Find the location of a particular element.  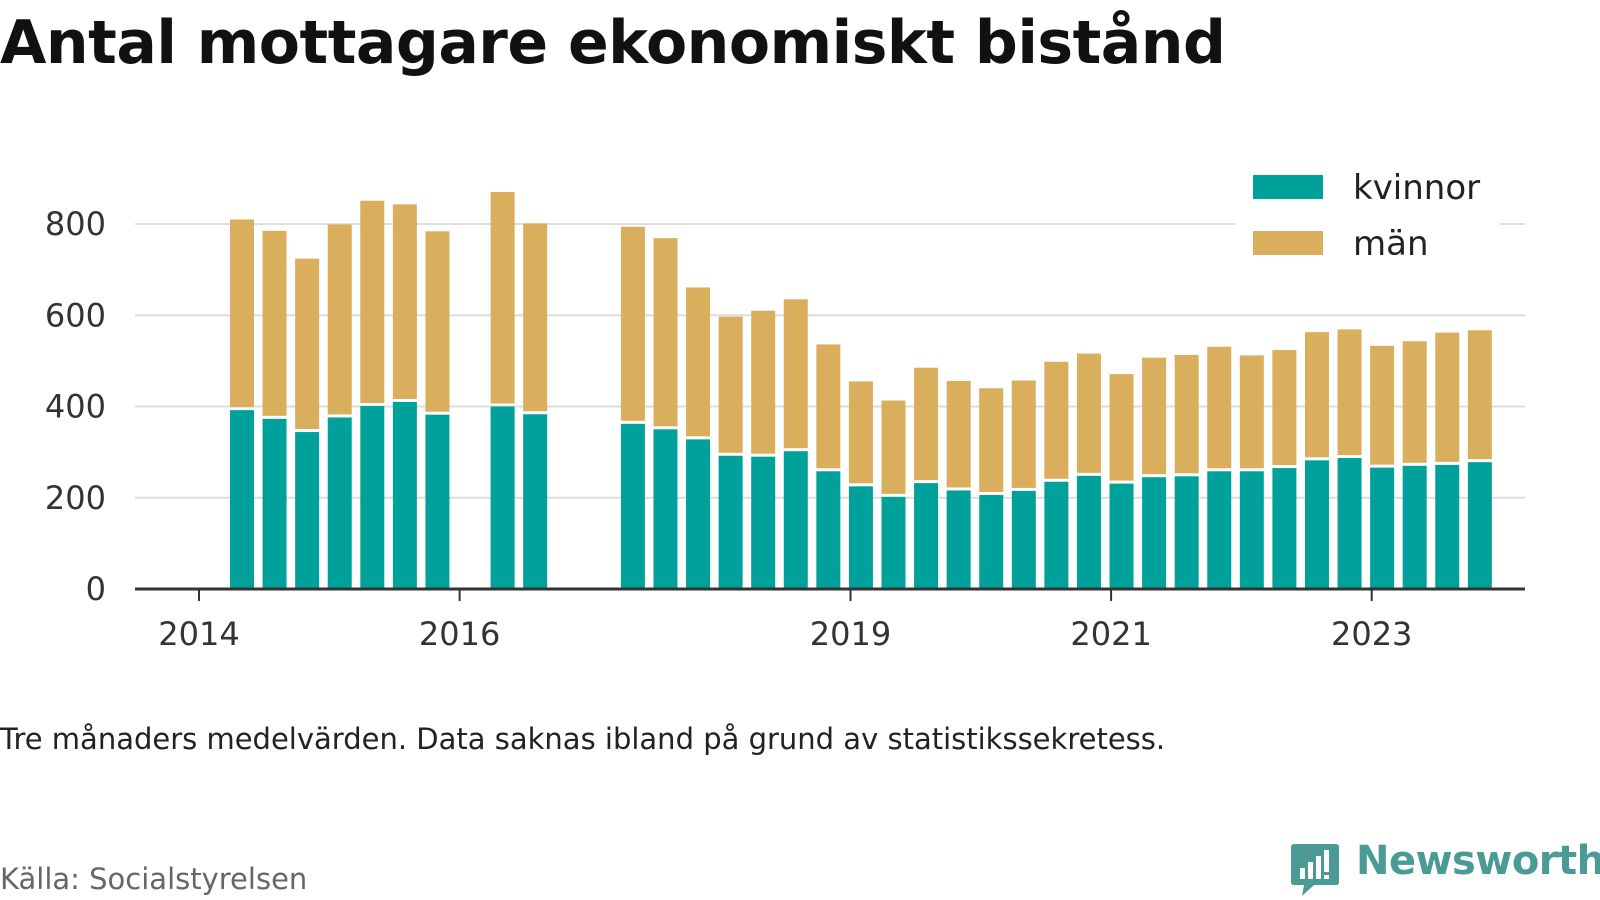

brand-name: Newsworthy is located at coordinates (1478, 861).